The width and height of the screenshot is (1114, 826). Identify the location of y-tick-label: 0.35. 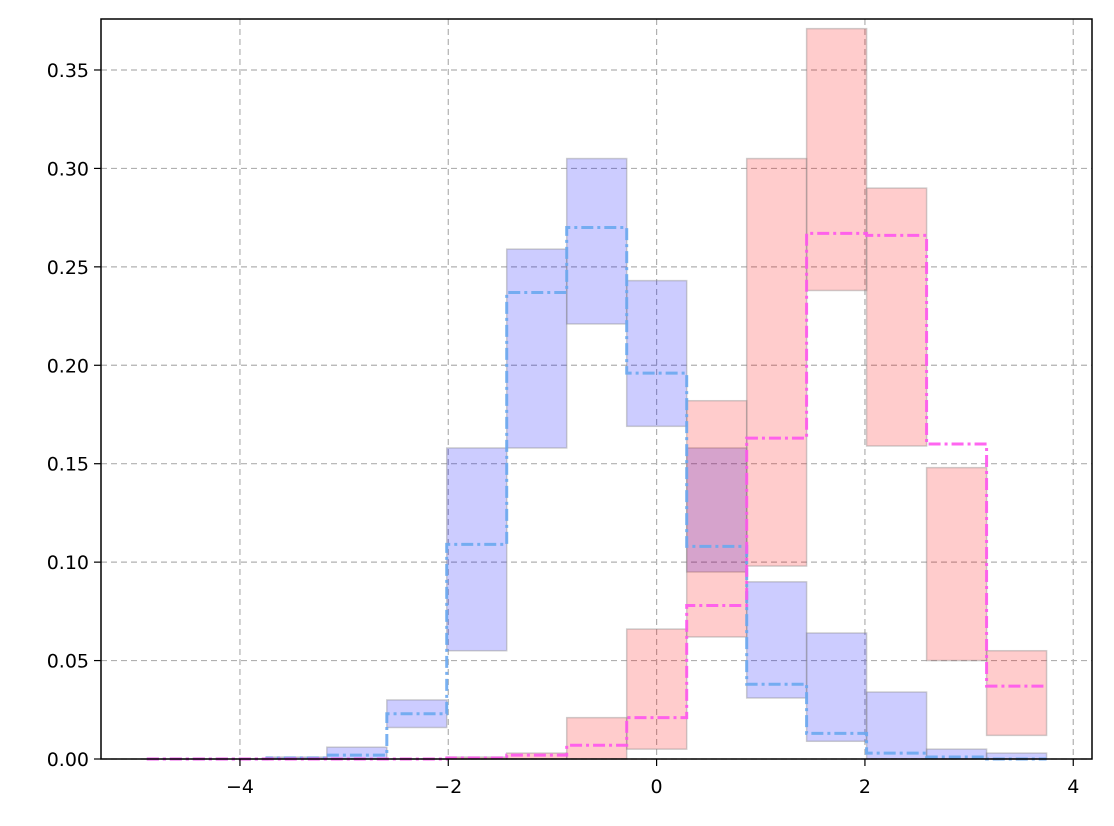
(68, 71).